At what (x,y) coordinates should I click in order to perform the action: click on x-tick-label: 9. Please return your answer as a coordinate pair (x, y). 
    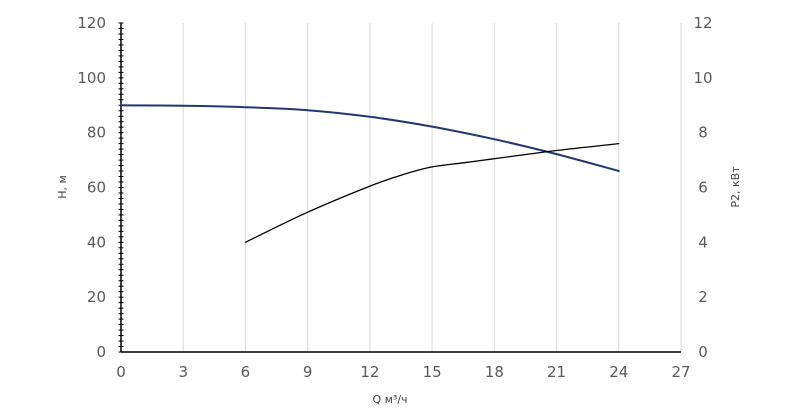
    Looking at the image, I should click on (308, 372).